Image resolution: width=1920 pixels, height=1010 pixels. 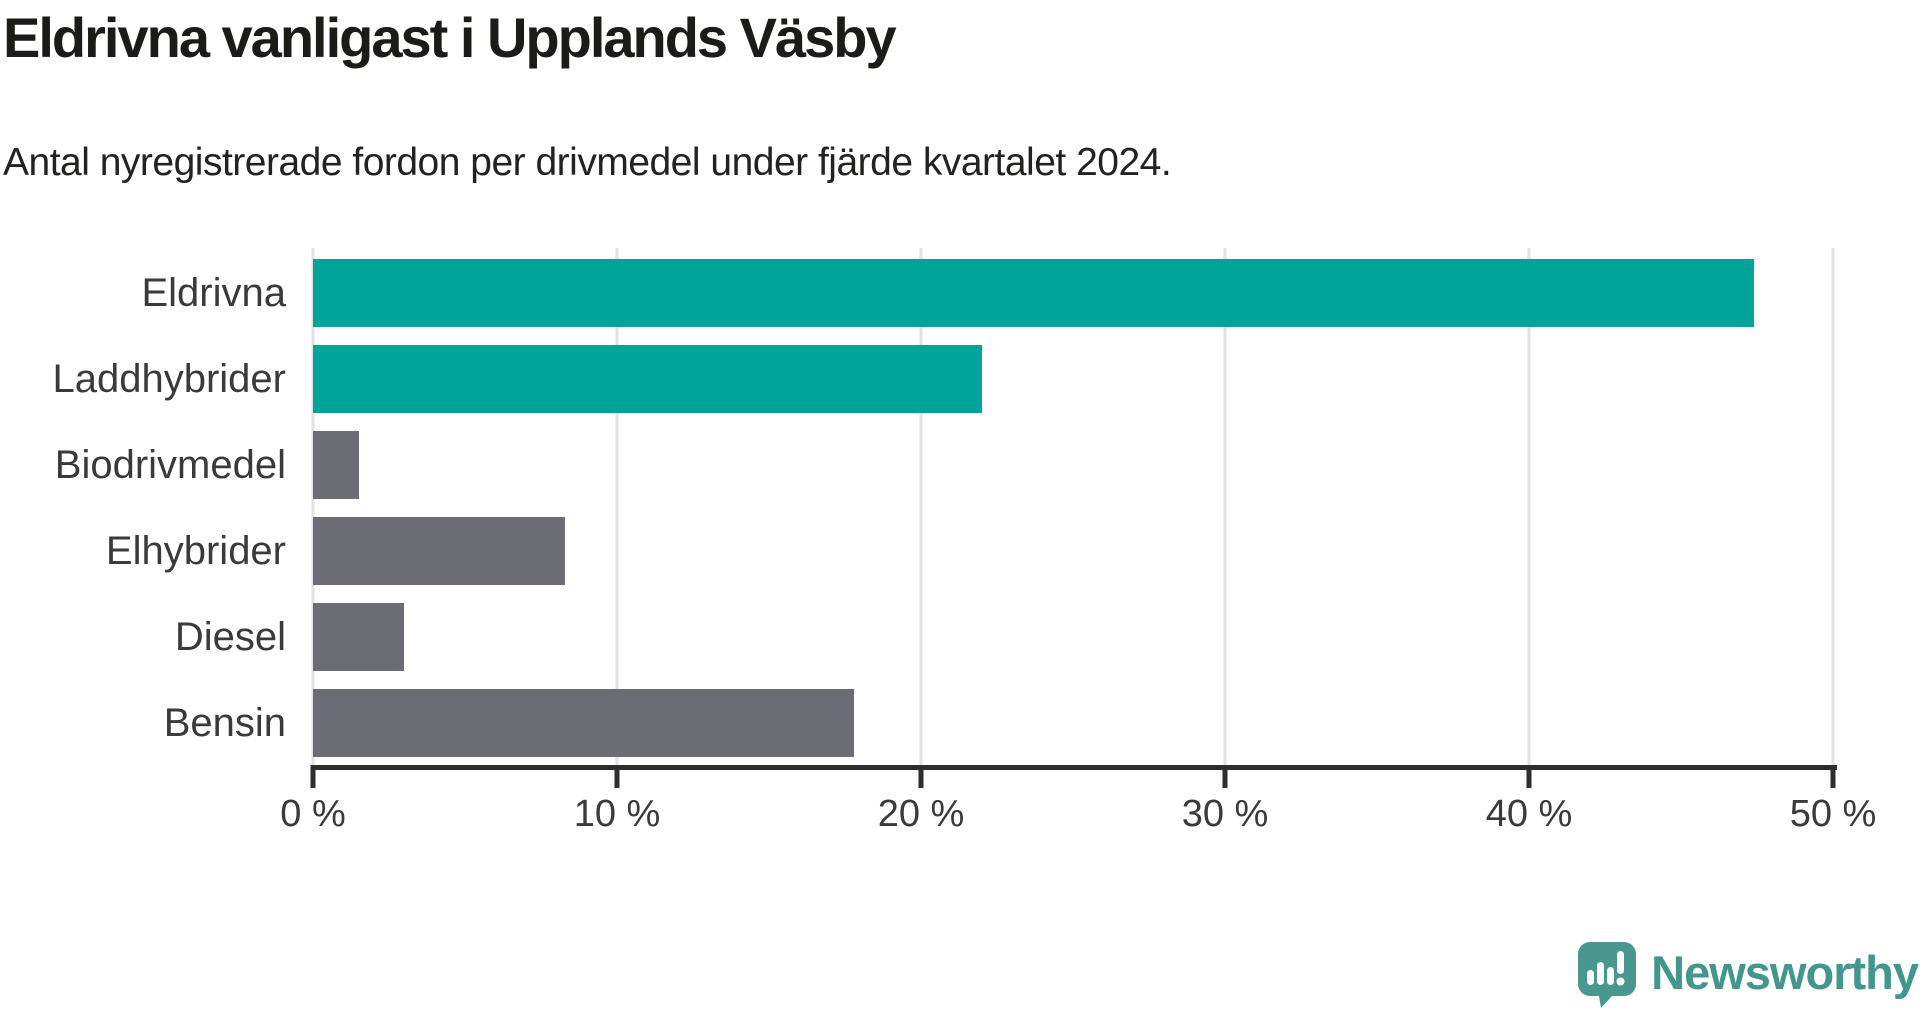 What do you see at coordinates (1074, 767) in the screenshot?
I see `x-axis-line` at bounding box center [1074, 767].